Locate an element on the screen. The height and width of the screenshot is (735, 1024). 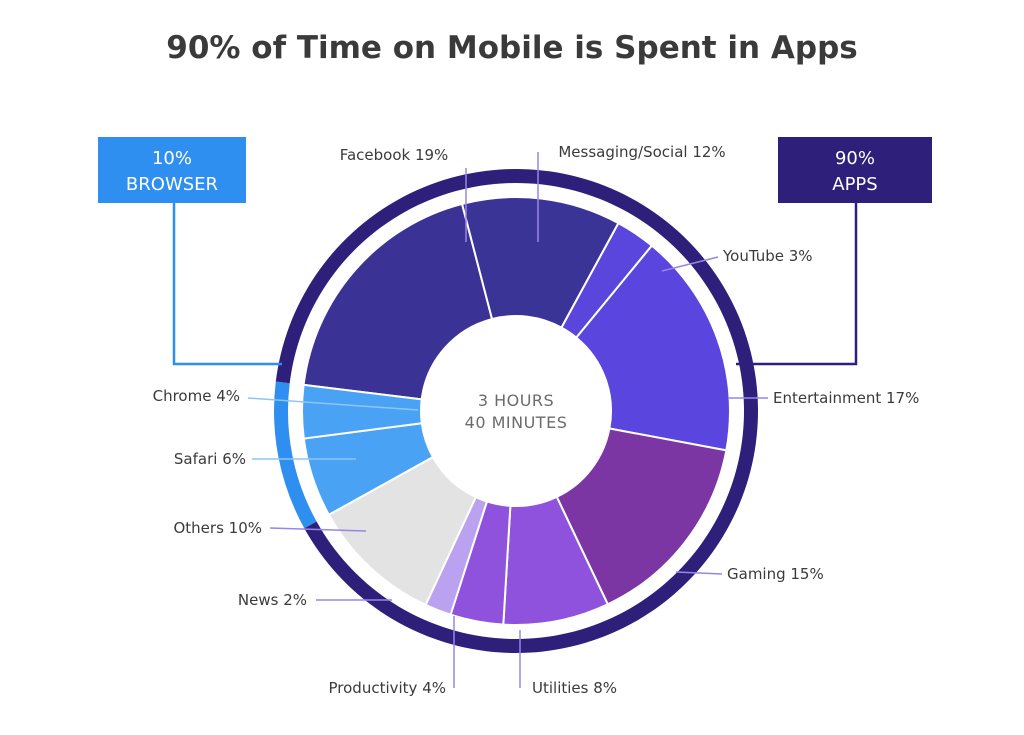
connector-browser is located at coordinates (227, 284).